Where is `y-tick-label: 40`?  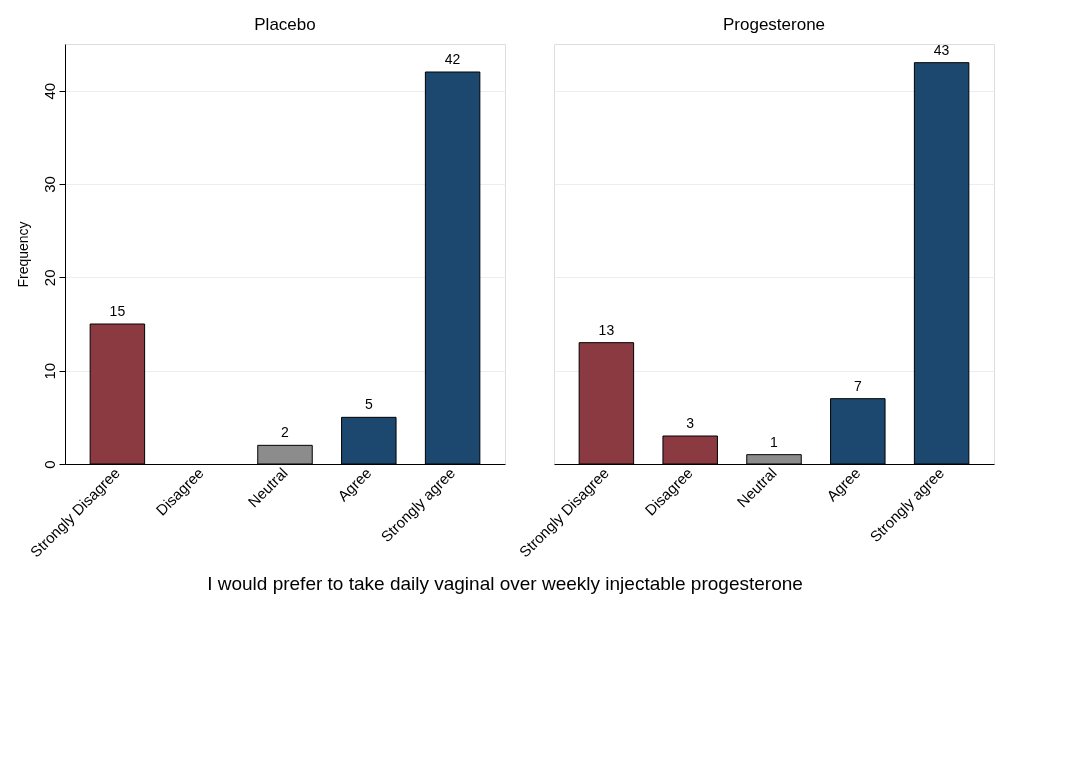
y-tick-label: 40 is located at coordinates (49, 91).